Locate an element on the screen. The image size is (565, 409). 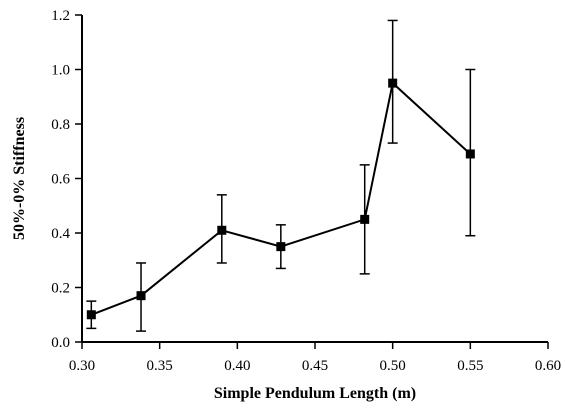
x-tick-label: 0.30 is located at coordinates (82, 366).